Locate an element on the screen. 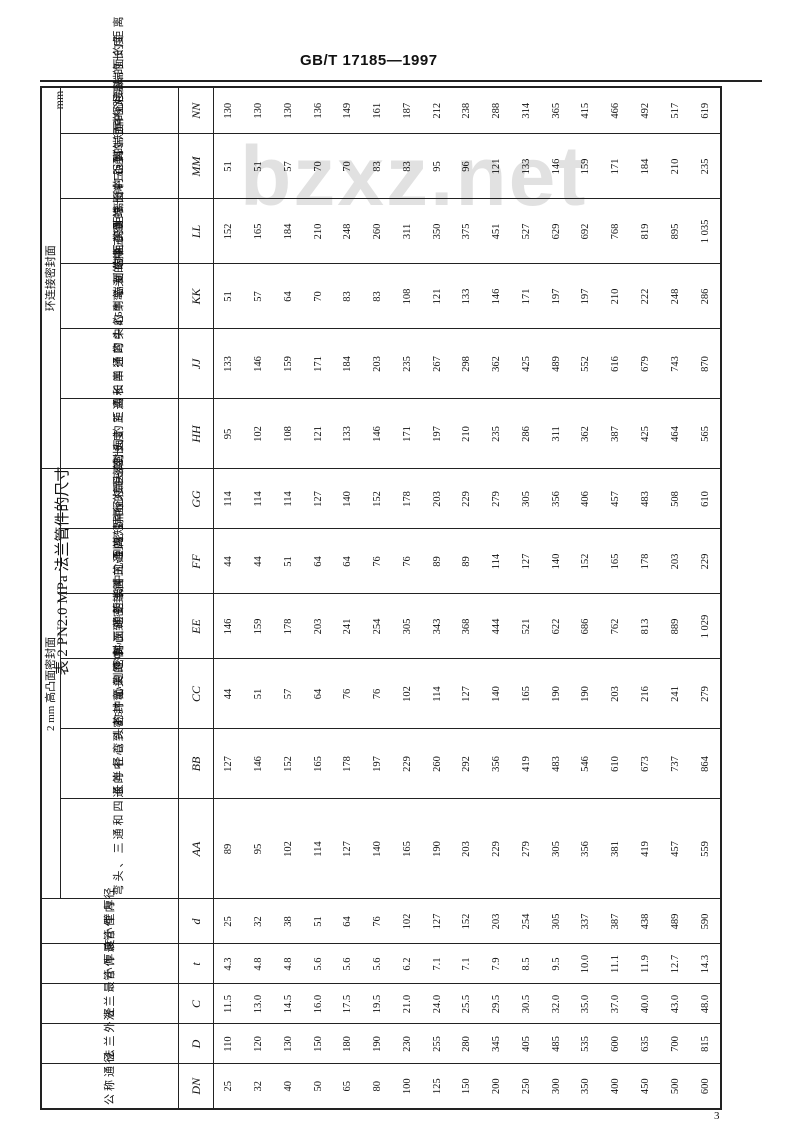 The image size is (800, 1136). cell-jj: 489 is located at coordinates (556, 363).